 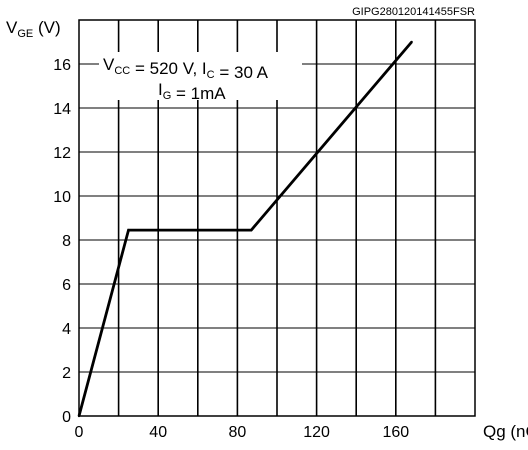 What do you see at coordinates (33, 29) in the screenshot?
I see `y-axis-title: VGE (V)` at bounding box center [33, 29].